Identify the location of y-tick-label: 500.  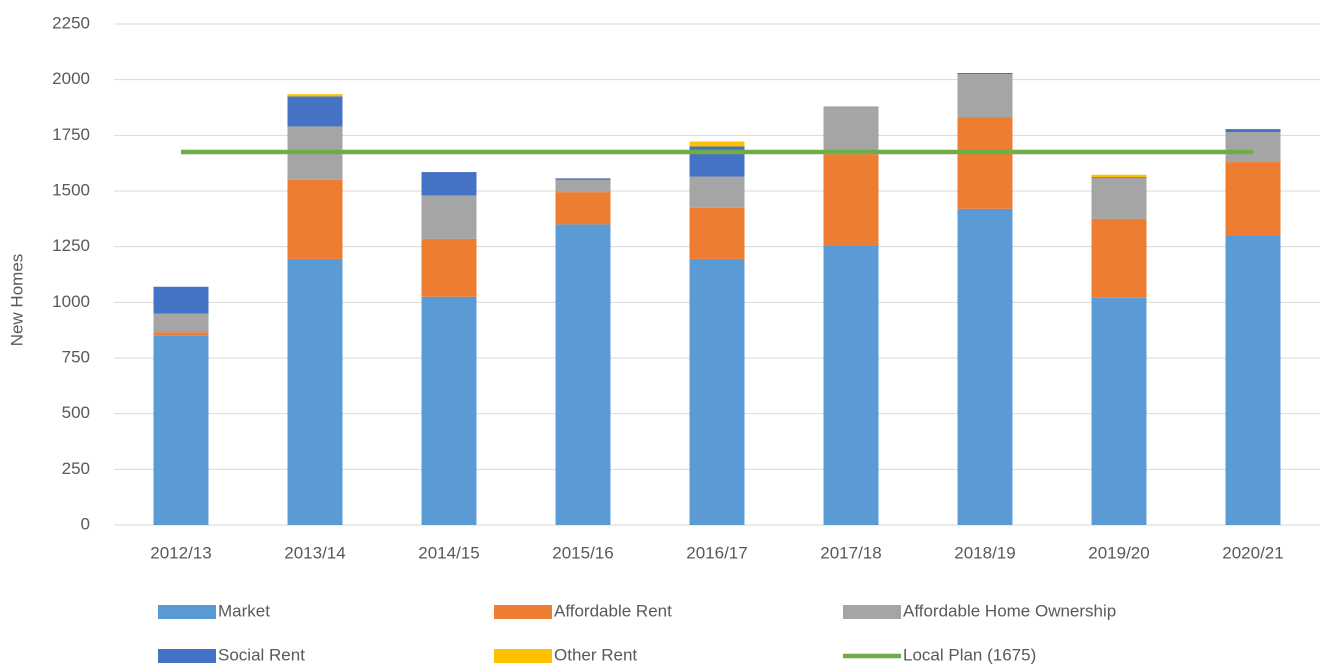
(76, 412).